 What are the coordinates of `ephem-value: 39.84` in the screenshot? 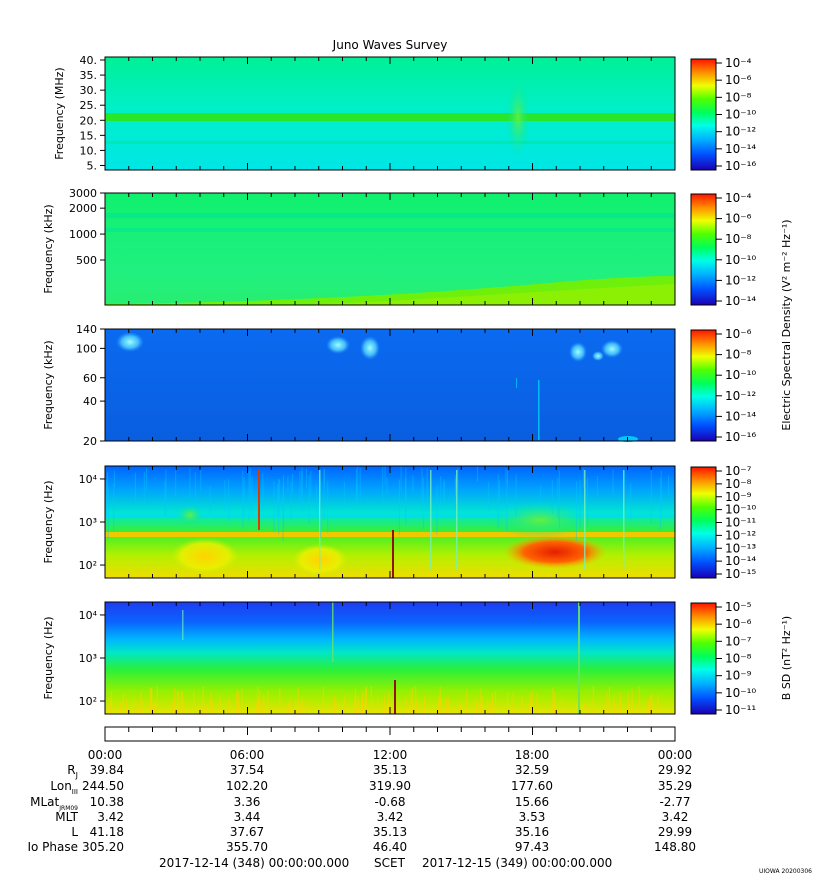 It's located at (107, 770).